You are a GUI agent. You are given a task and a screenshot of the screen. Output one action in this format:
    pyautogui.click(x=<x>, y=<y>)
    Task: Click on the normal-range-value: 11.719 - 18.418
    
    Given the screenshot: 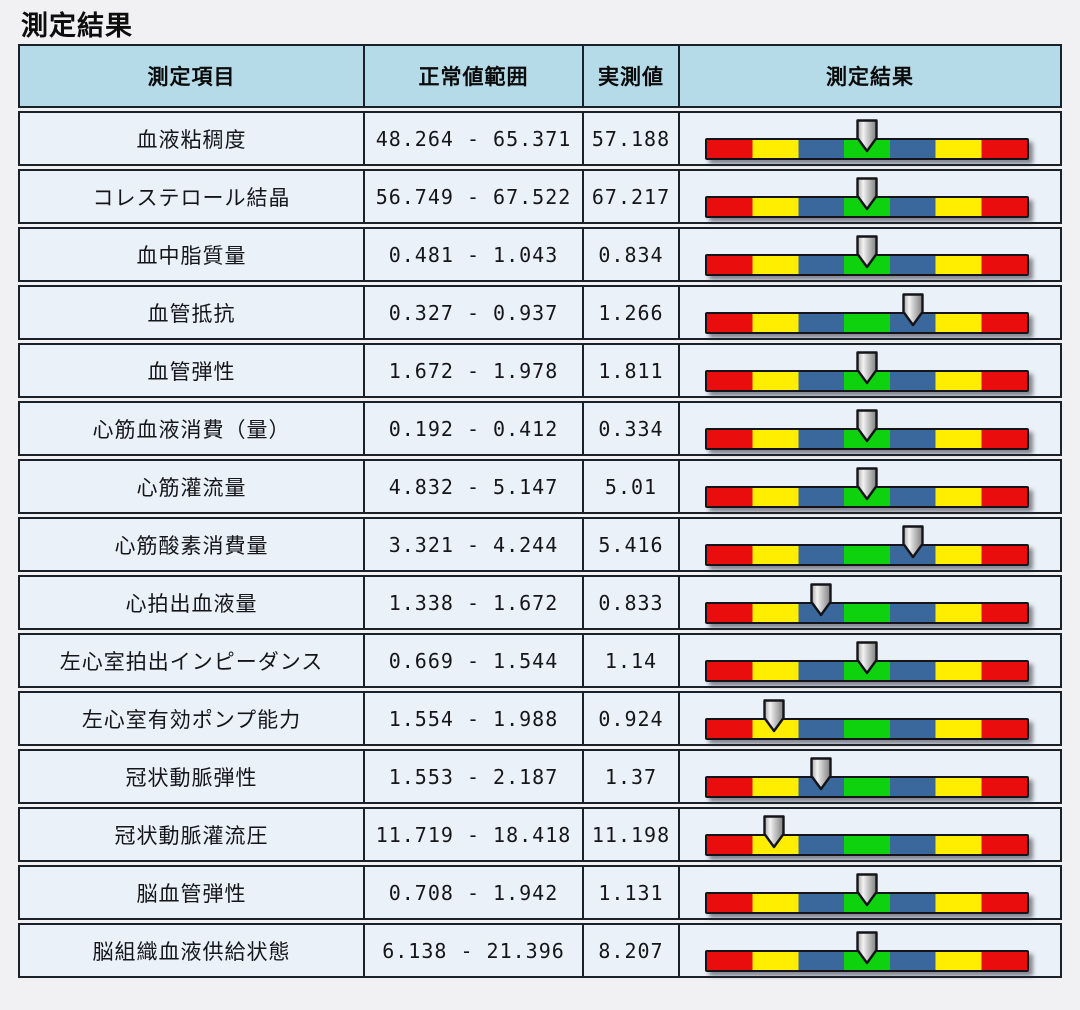 What is the action you would take?
    pyautogui.click(x=473, y=834)
    